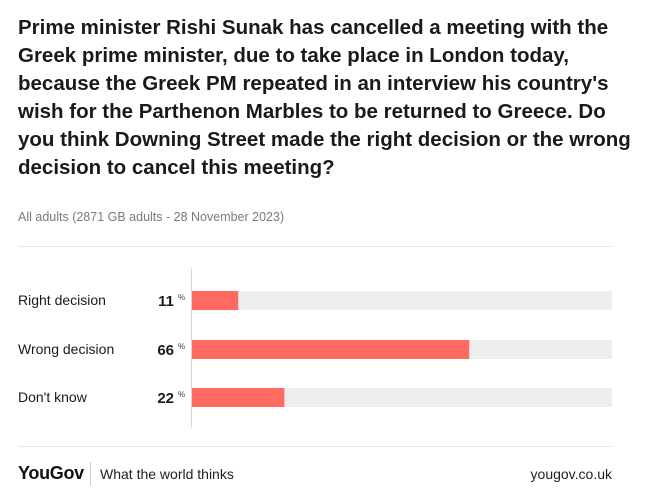  I want to click on bar-wrong-decision, so click(331, 349).